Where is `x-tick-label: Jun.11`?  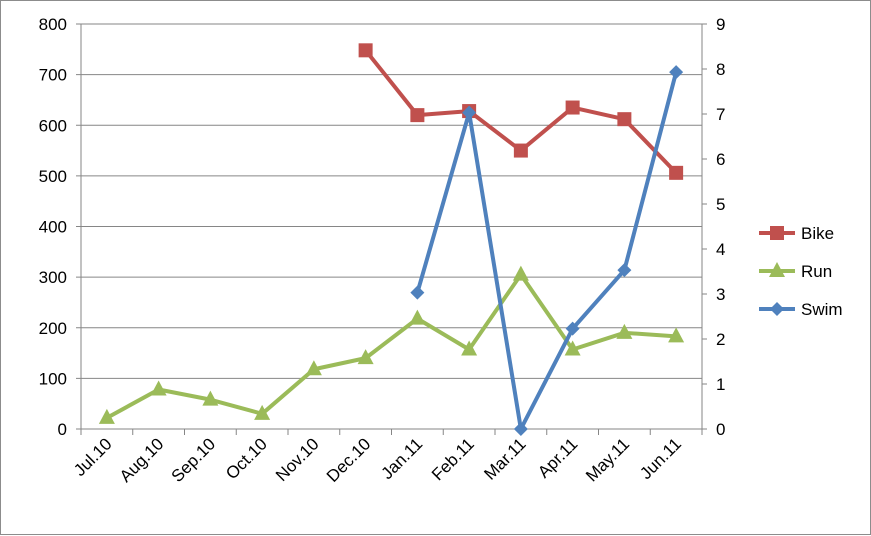
x-tick-label: Jun.11 is located at coordinates (660, 458).